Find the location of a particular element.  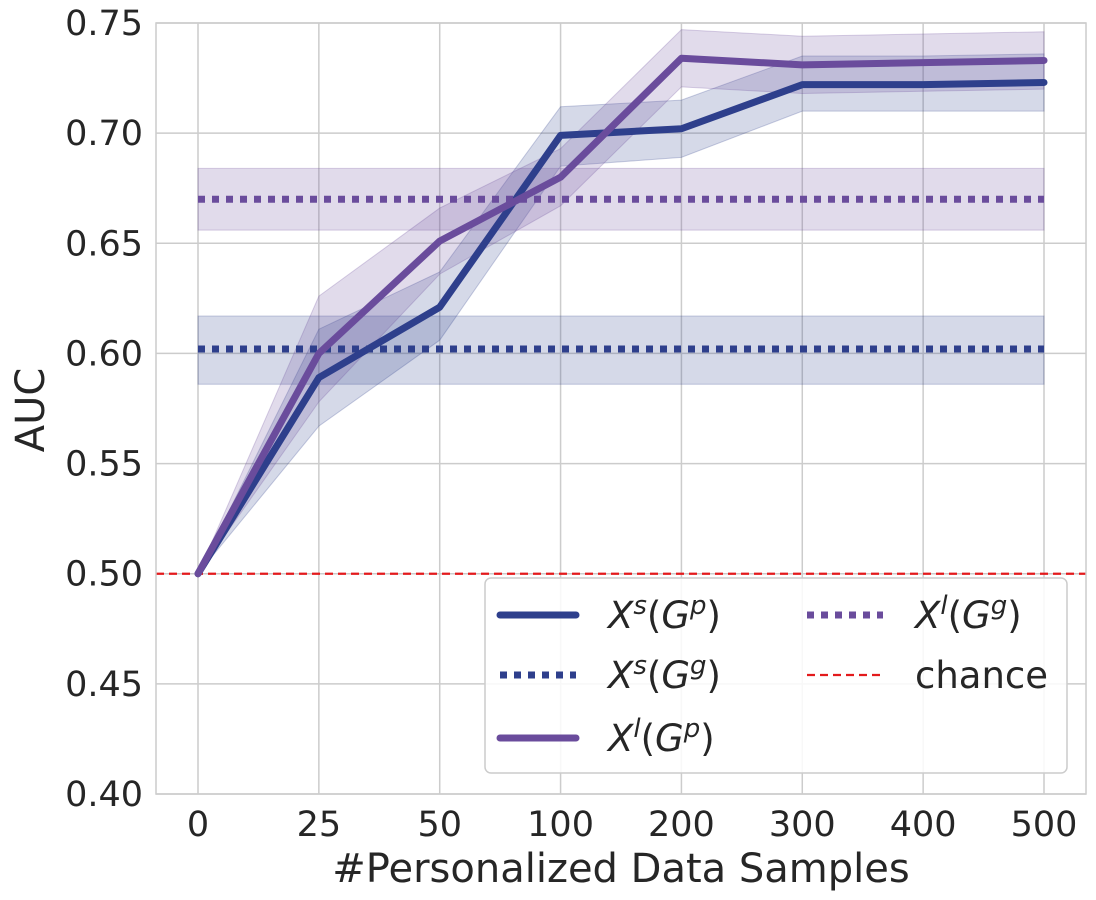

legend: Xs(Gp) Xs(Gg) Xl(Gp) Xl(Gg) chance is located at coordinates (776, 675).